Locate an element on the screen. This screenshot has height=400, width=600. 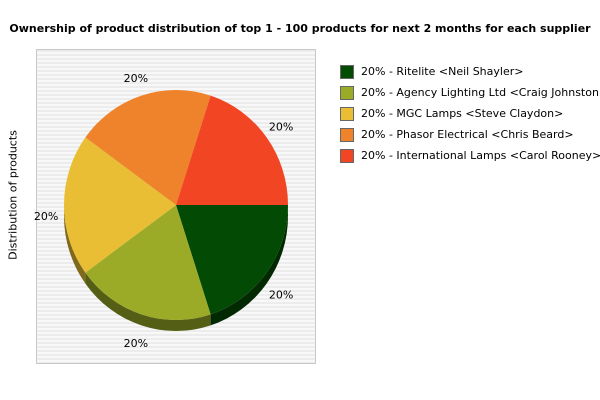
pie-slice-label-3: 20% is located at coordinates (136, 78).